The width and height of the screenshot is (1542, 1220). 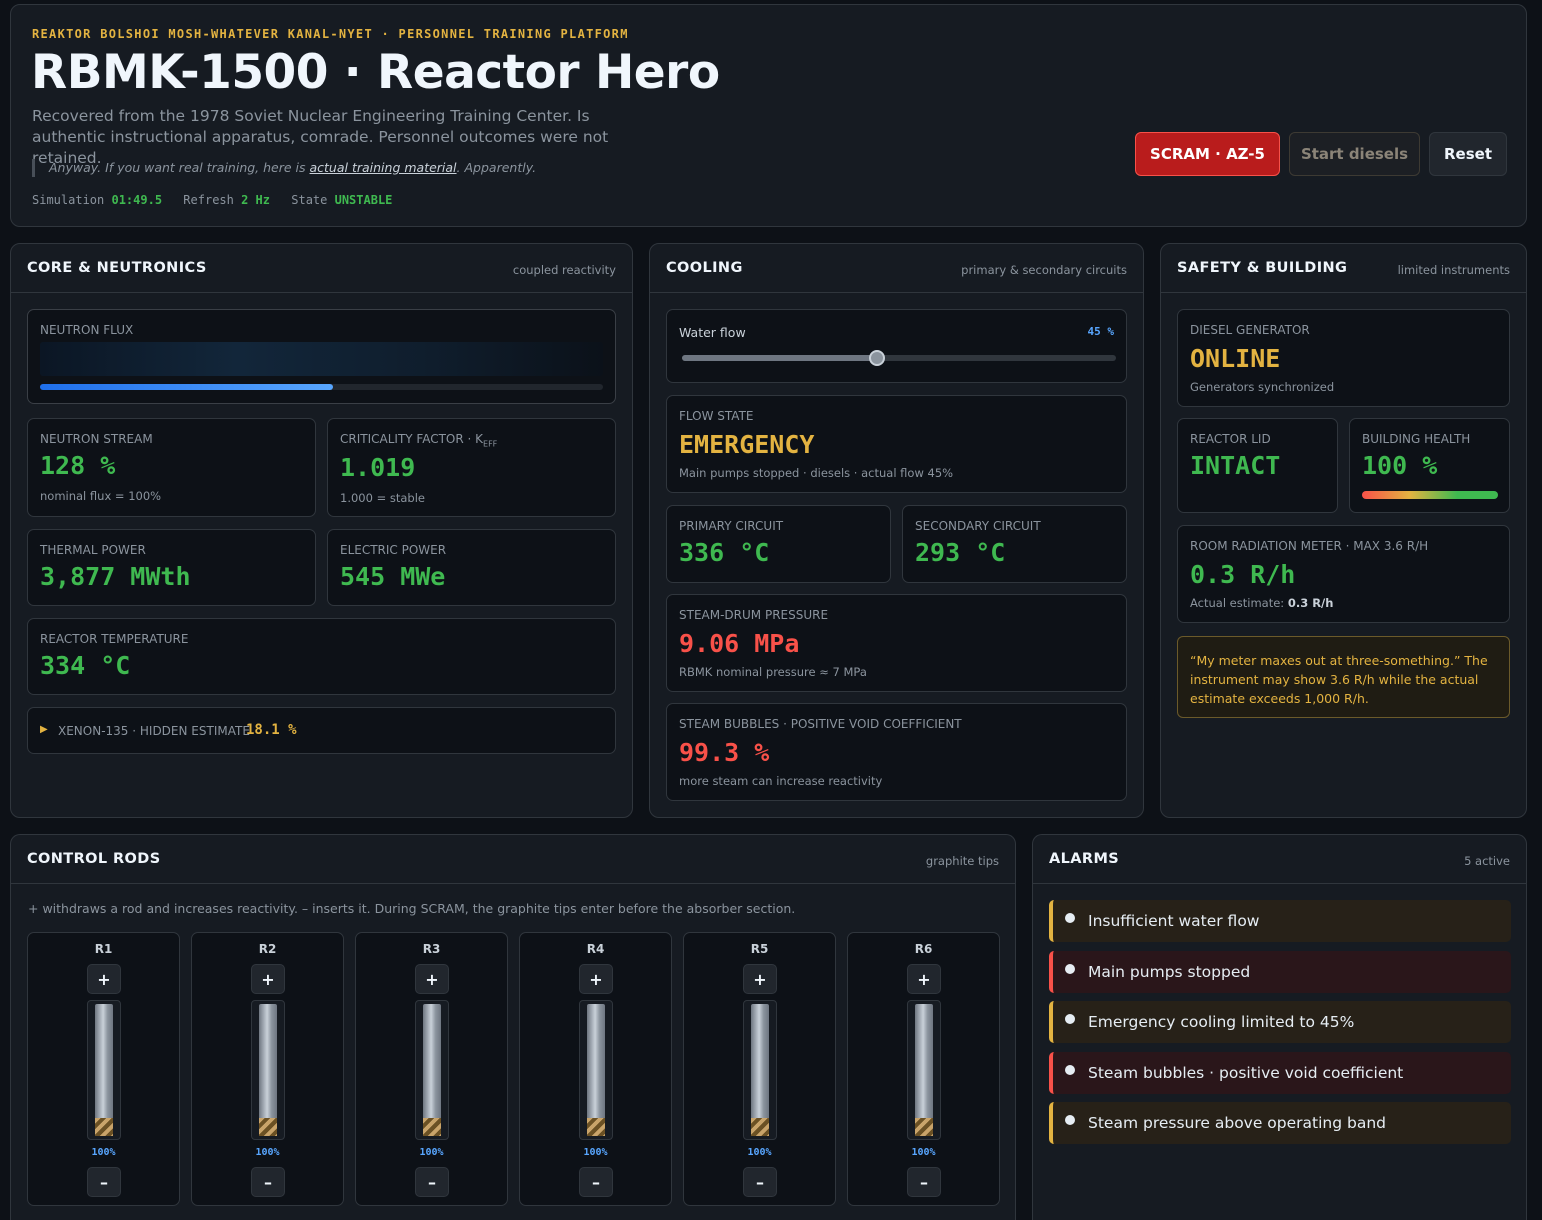 I want to click on steam-drum-pressure-sub: RBMK nominal pressure ≈ 7 MPa, so click(x=773, y=672).